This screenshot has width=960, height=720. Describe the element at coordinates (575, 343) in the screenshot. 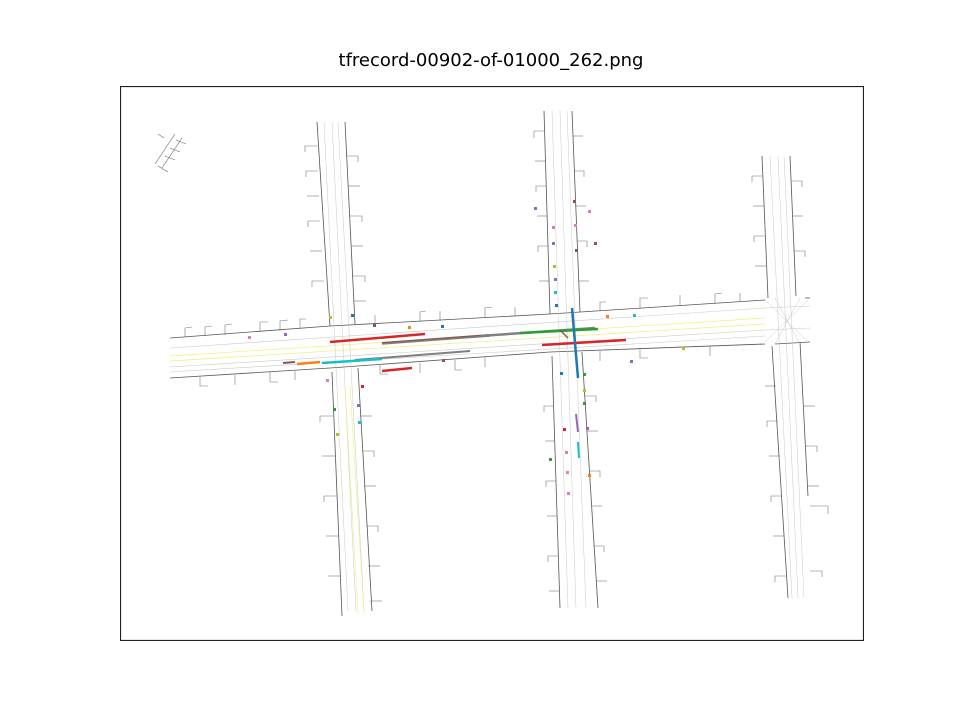

I see `trajectory-blue` at that location.